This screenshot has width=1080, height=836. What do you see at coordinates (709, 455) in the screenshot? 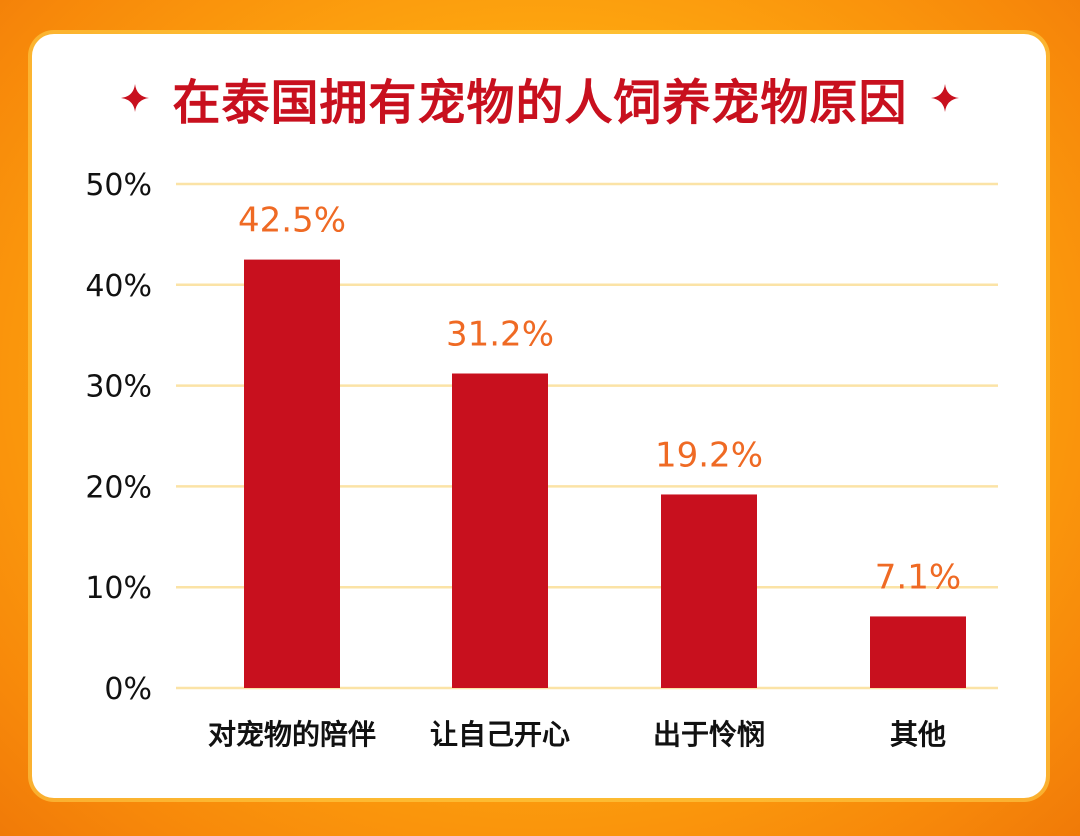
I see `data-label: 19.2%` at bounding box center [709, 455].